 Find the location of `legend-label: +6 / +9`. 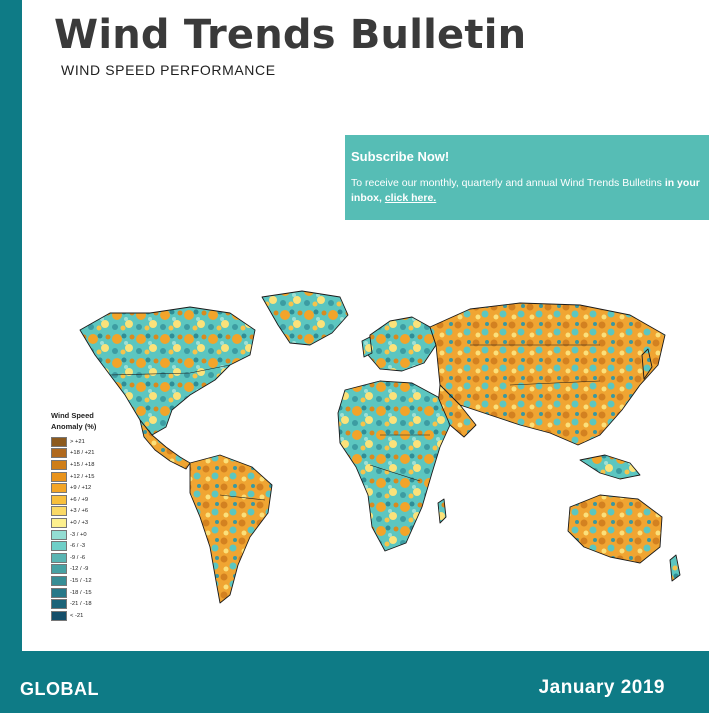

legend-label: +6 / +9 is located at coordinates (79, 499).